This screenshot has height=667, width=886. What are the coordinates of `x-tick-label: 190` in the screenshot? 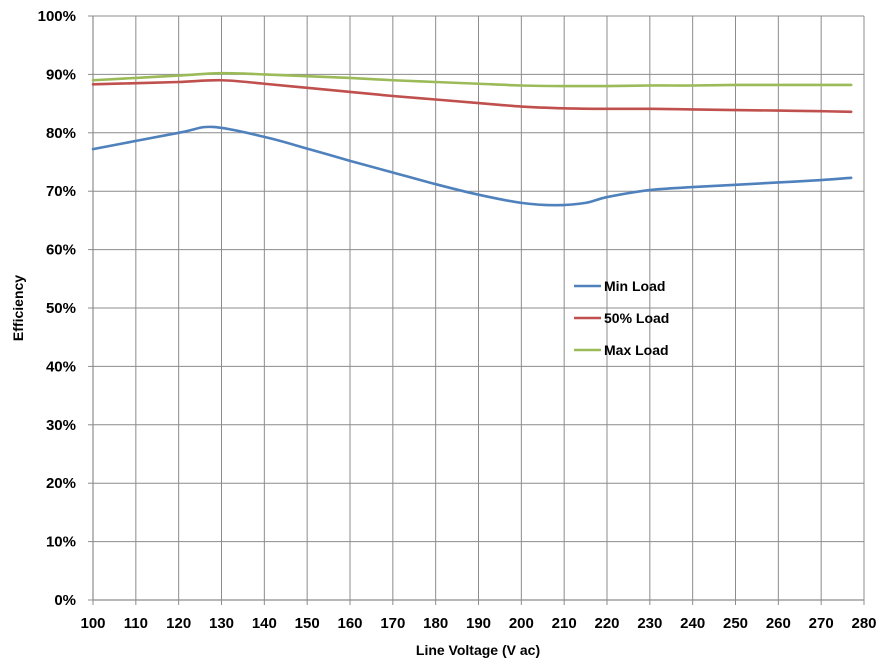 It's located at (478, 623).